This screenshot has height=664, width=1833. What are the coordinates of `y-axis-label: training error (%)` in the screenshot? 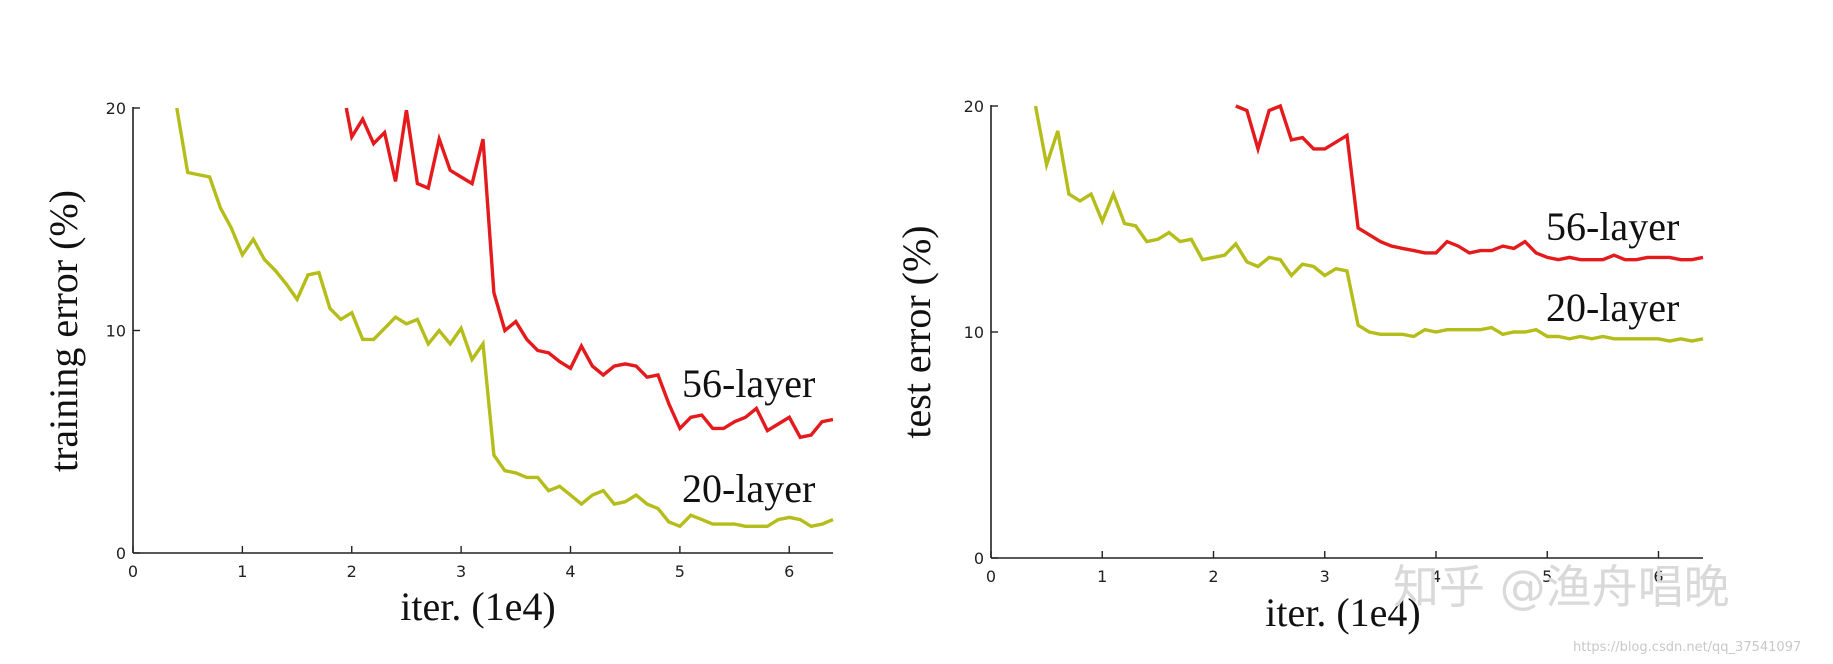 It's located at (63, 331).